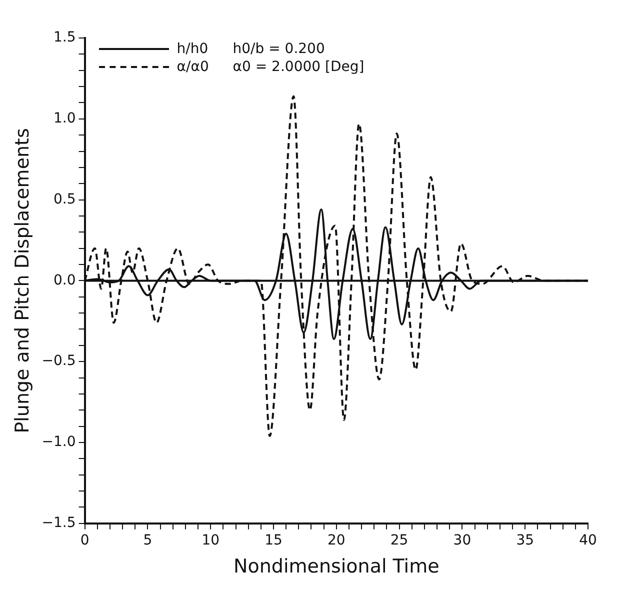  I want to click on x-tick-label: 0, so click(85, 540).